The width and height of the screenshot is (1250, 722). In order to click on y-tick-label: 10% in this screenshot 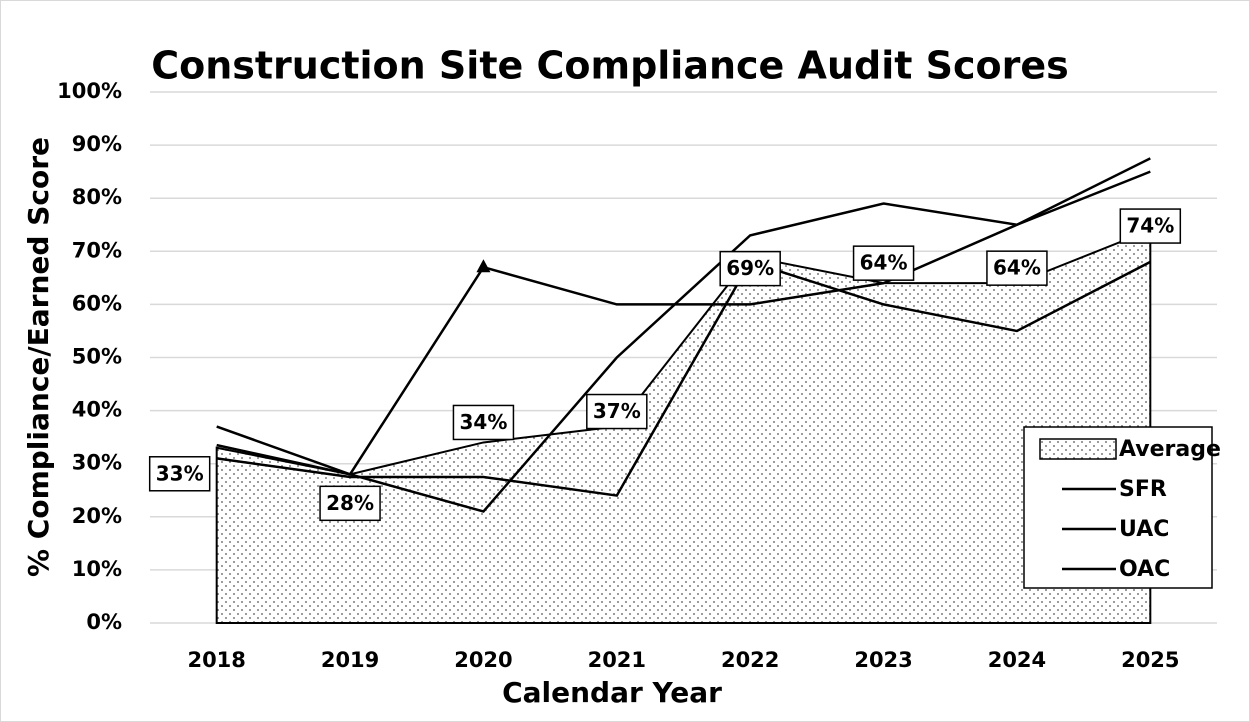, I will do `click(97, 569)`.